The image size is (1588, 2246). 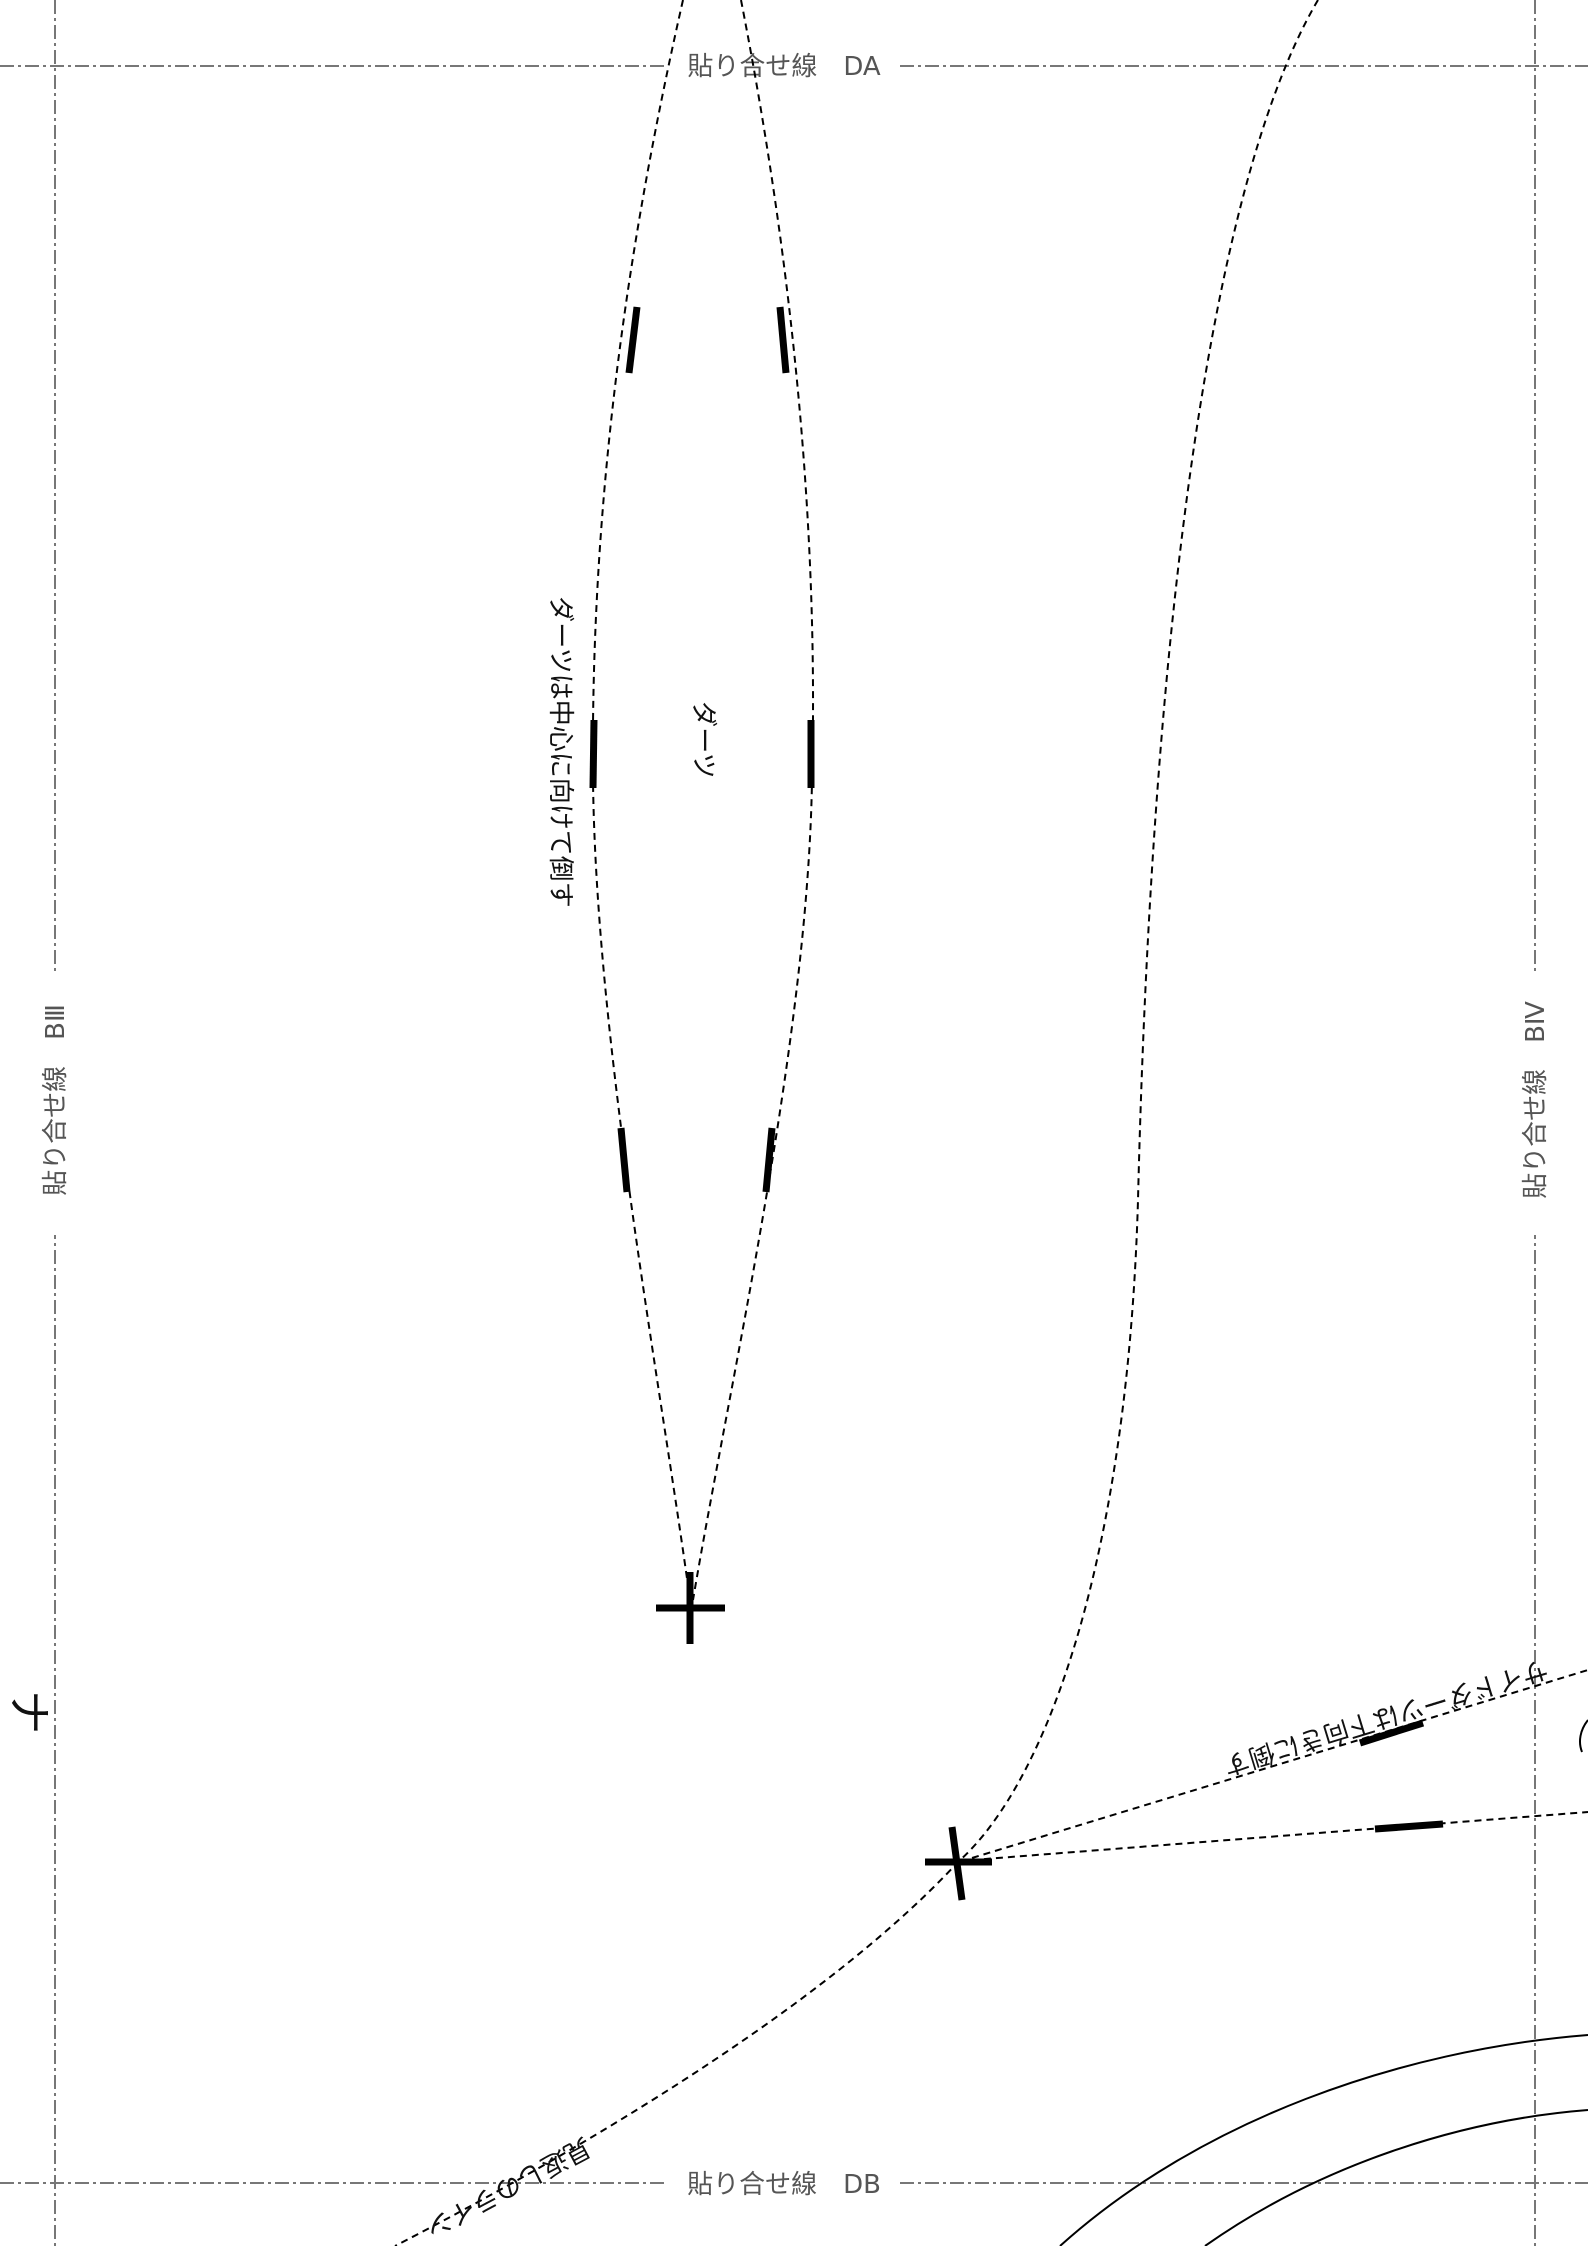 I want to click on dart-left-leg, so click(x=641, y=800).